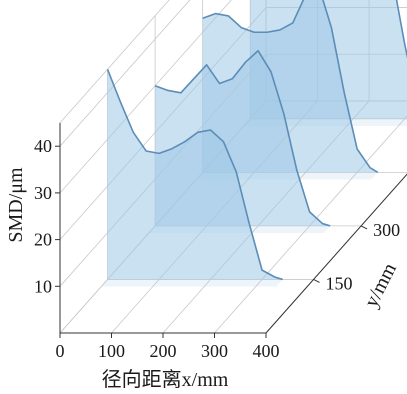  What do you see at coordinates (339, 283) in the screenshot?
I see `y-tick-label: 150` at bounding box center [339, 283].